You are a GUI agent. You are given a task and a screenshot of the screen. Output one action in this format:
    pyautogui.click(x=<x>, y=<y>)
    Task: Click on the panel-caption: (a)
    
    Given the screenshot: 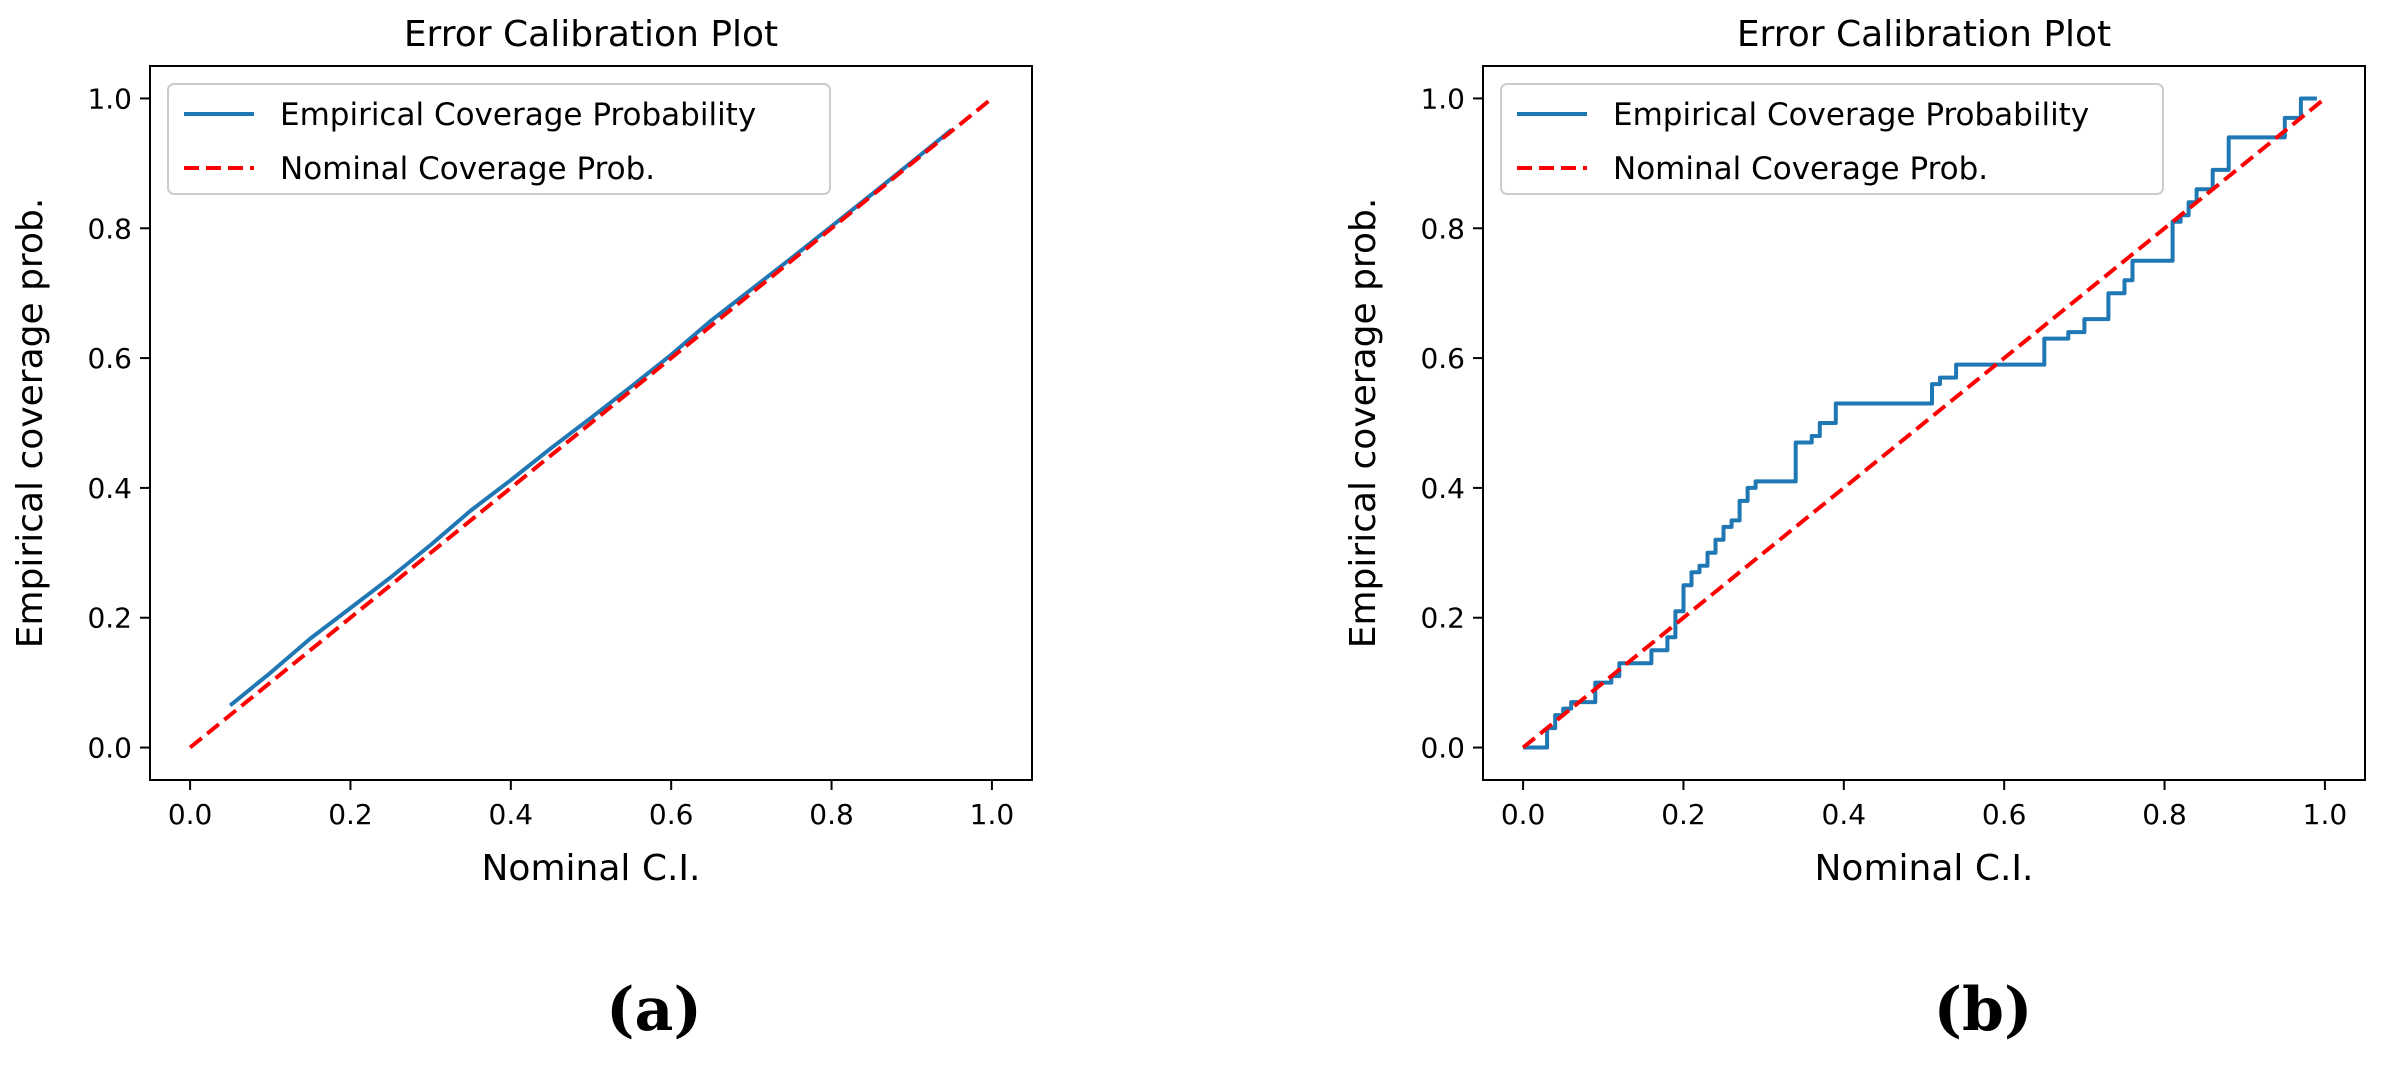 What is the action you would take?
    pyautogui.click(x=654, y=1010)
    